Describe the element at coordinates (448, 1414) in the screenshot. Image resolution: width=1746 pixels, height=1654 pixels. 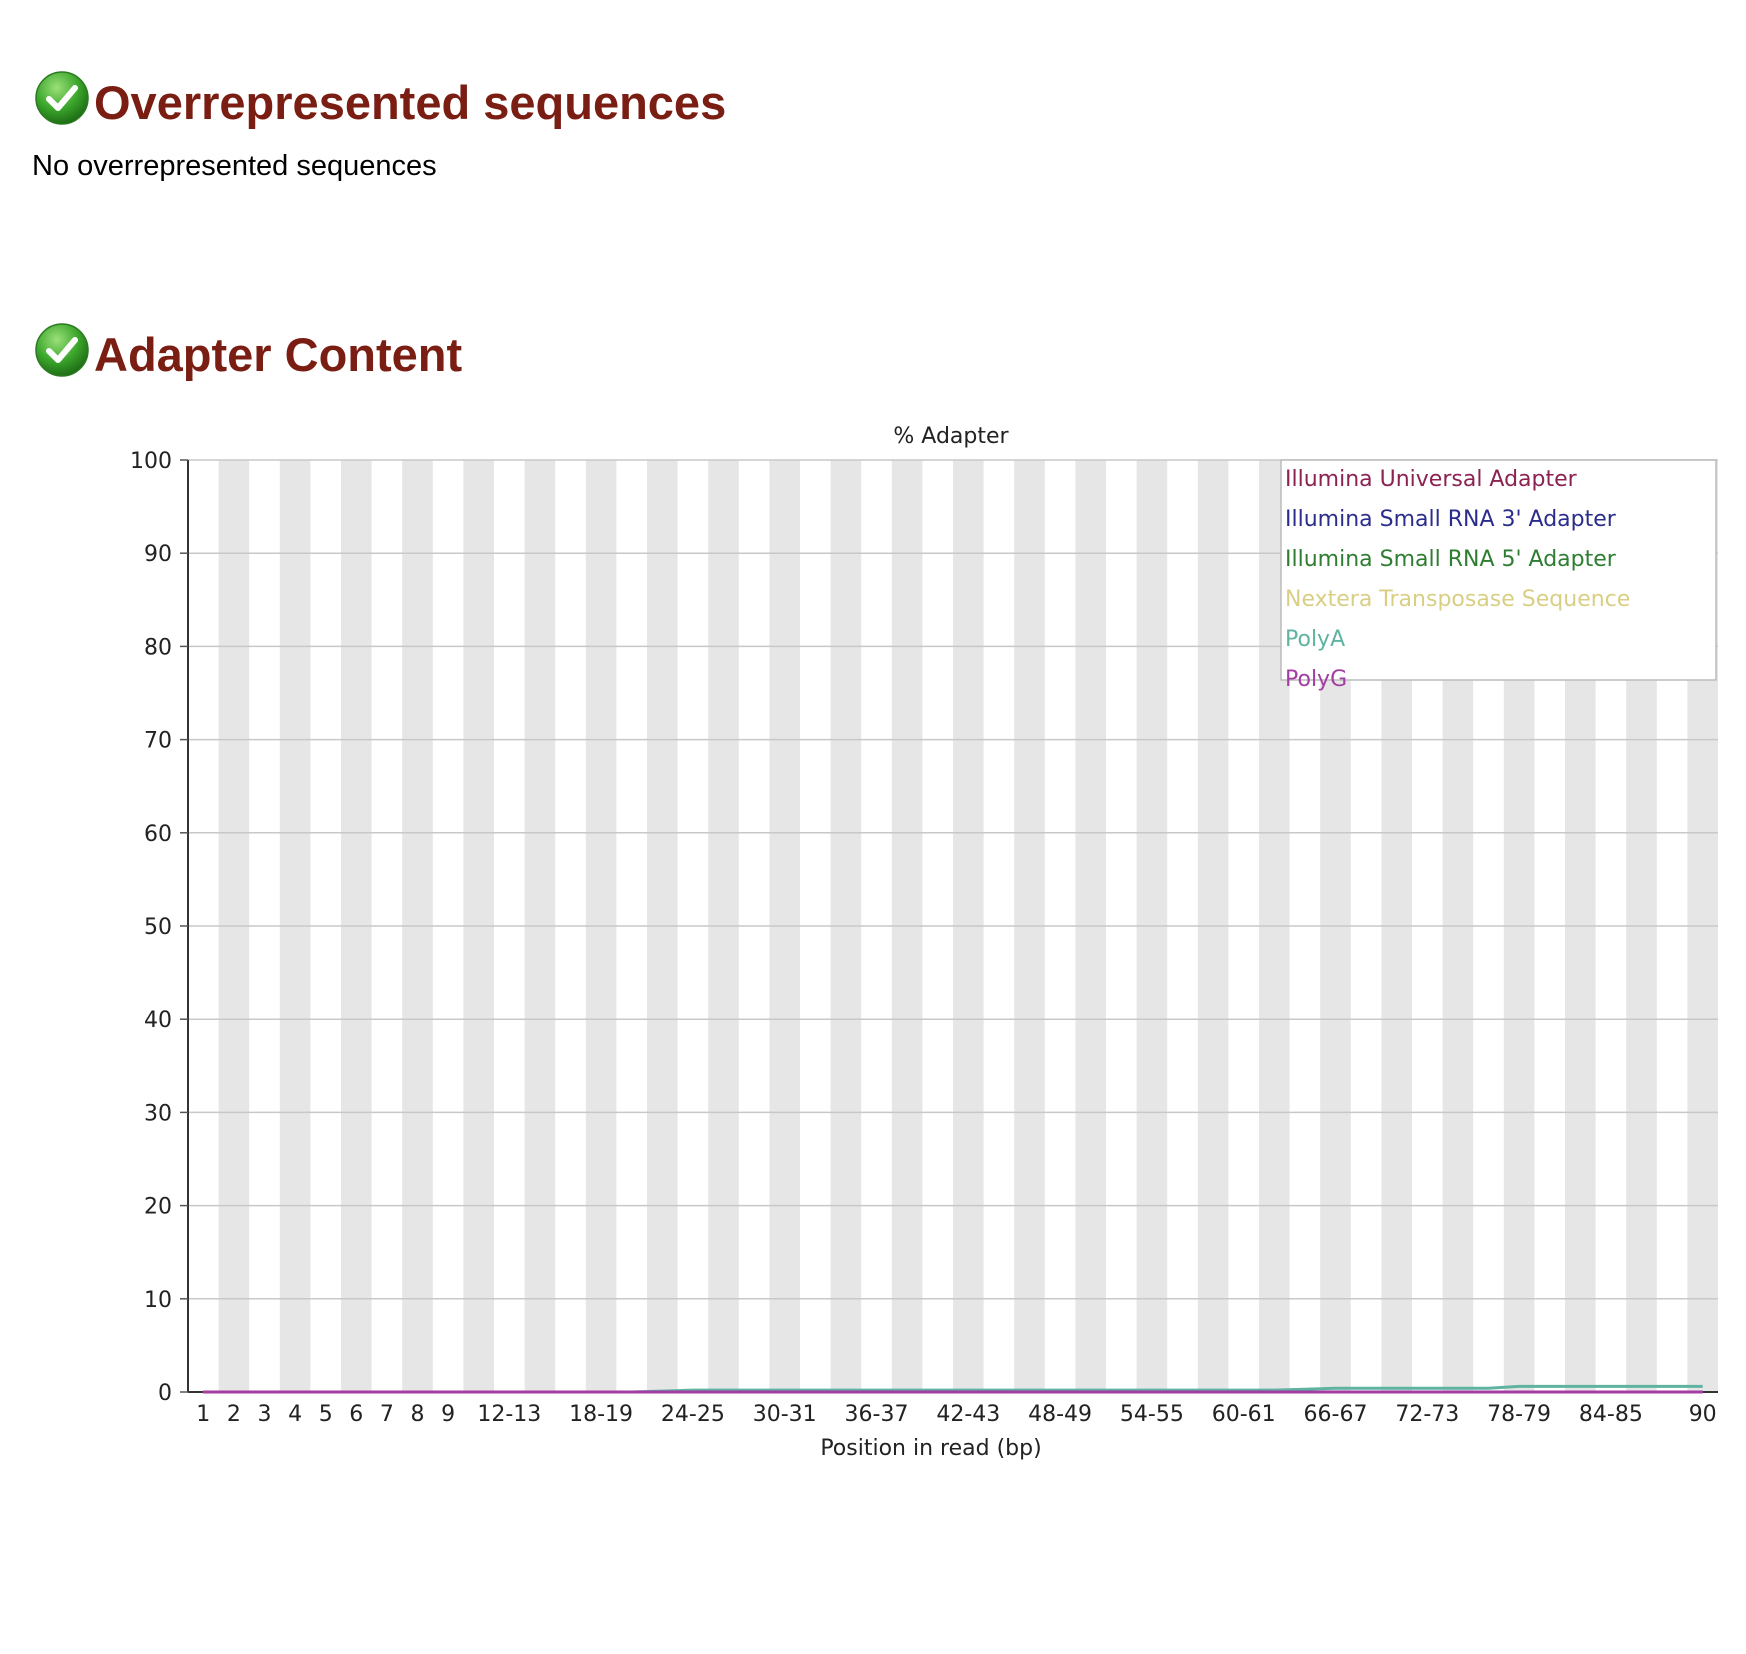
I see `x-tick-label: 9` at that location.